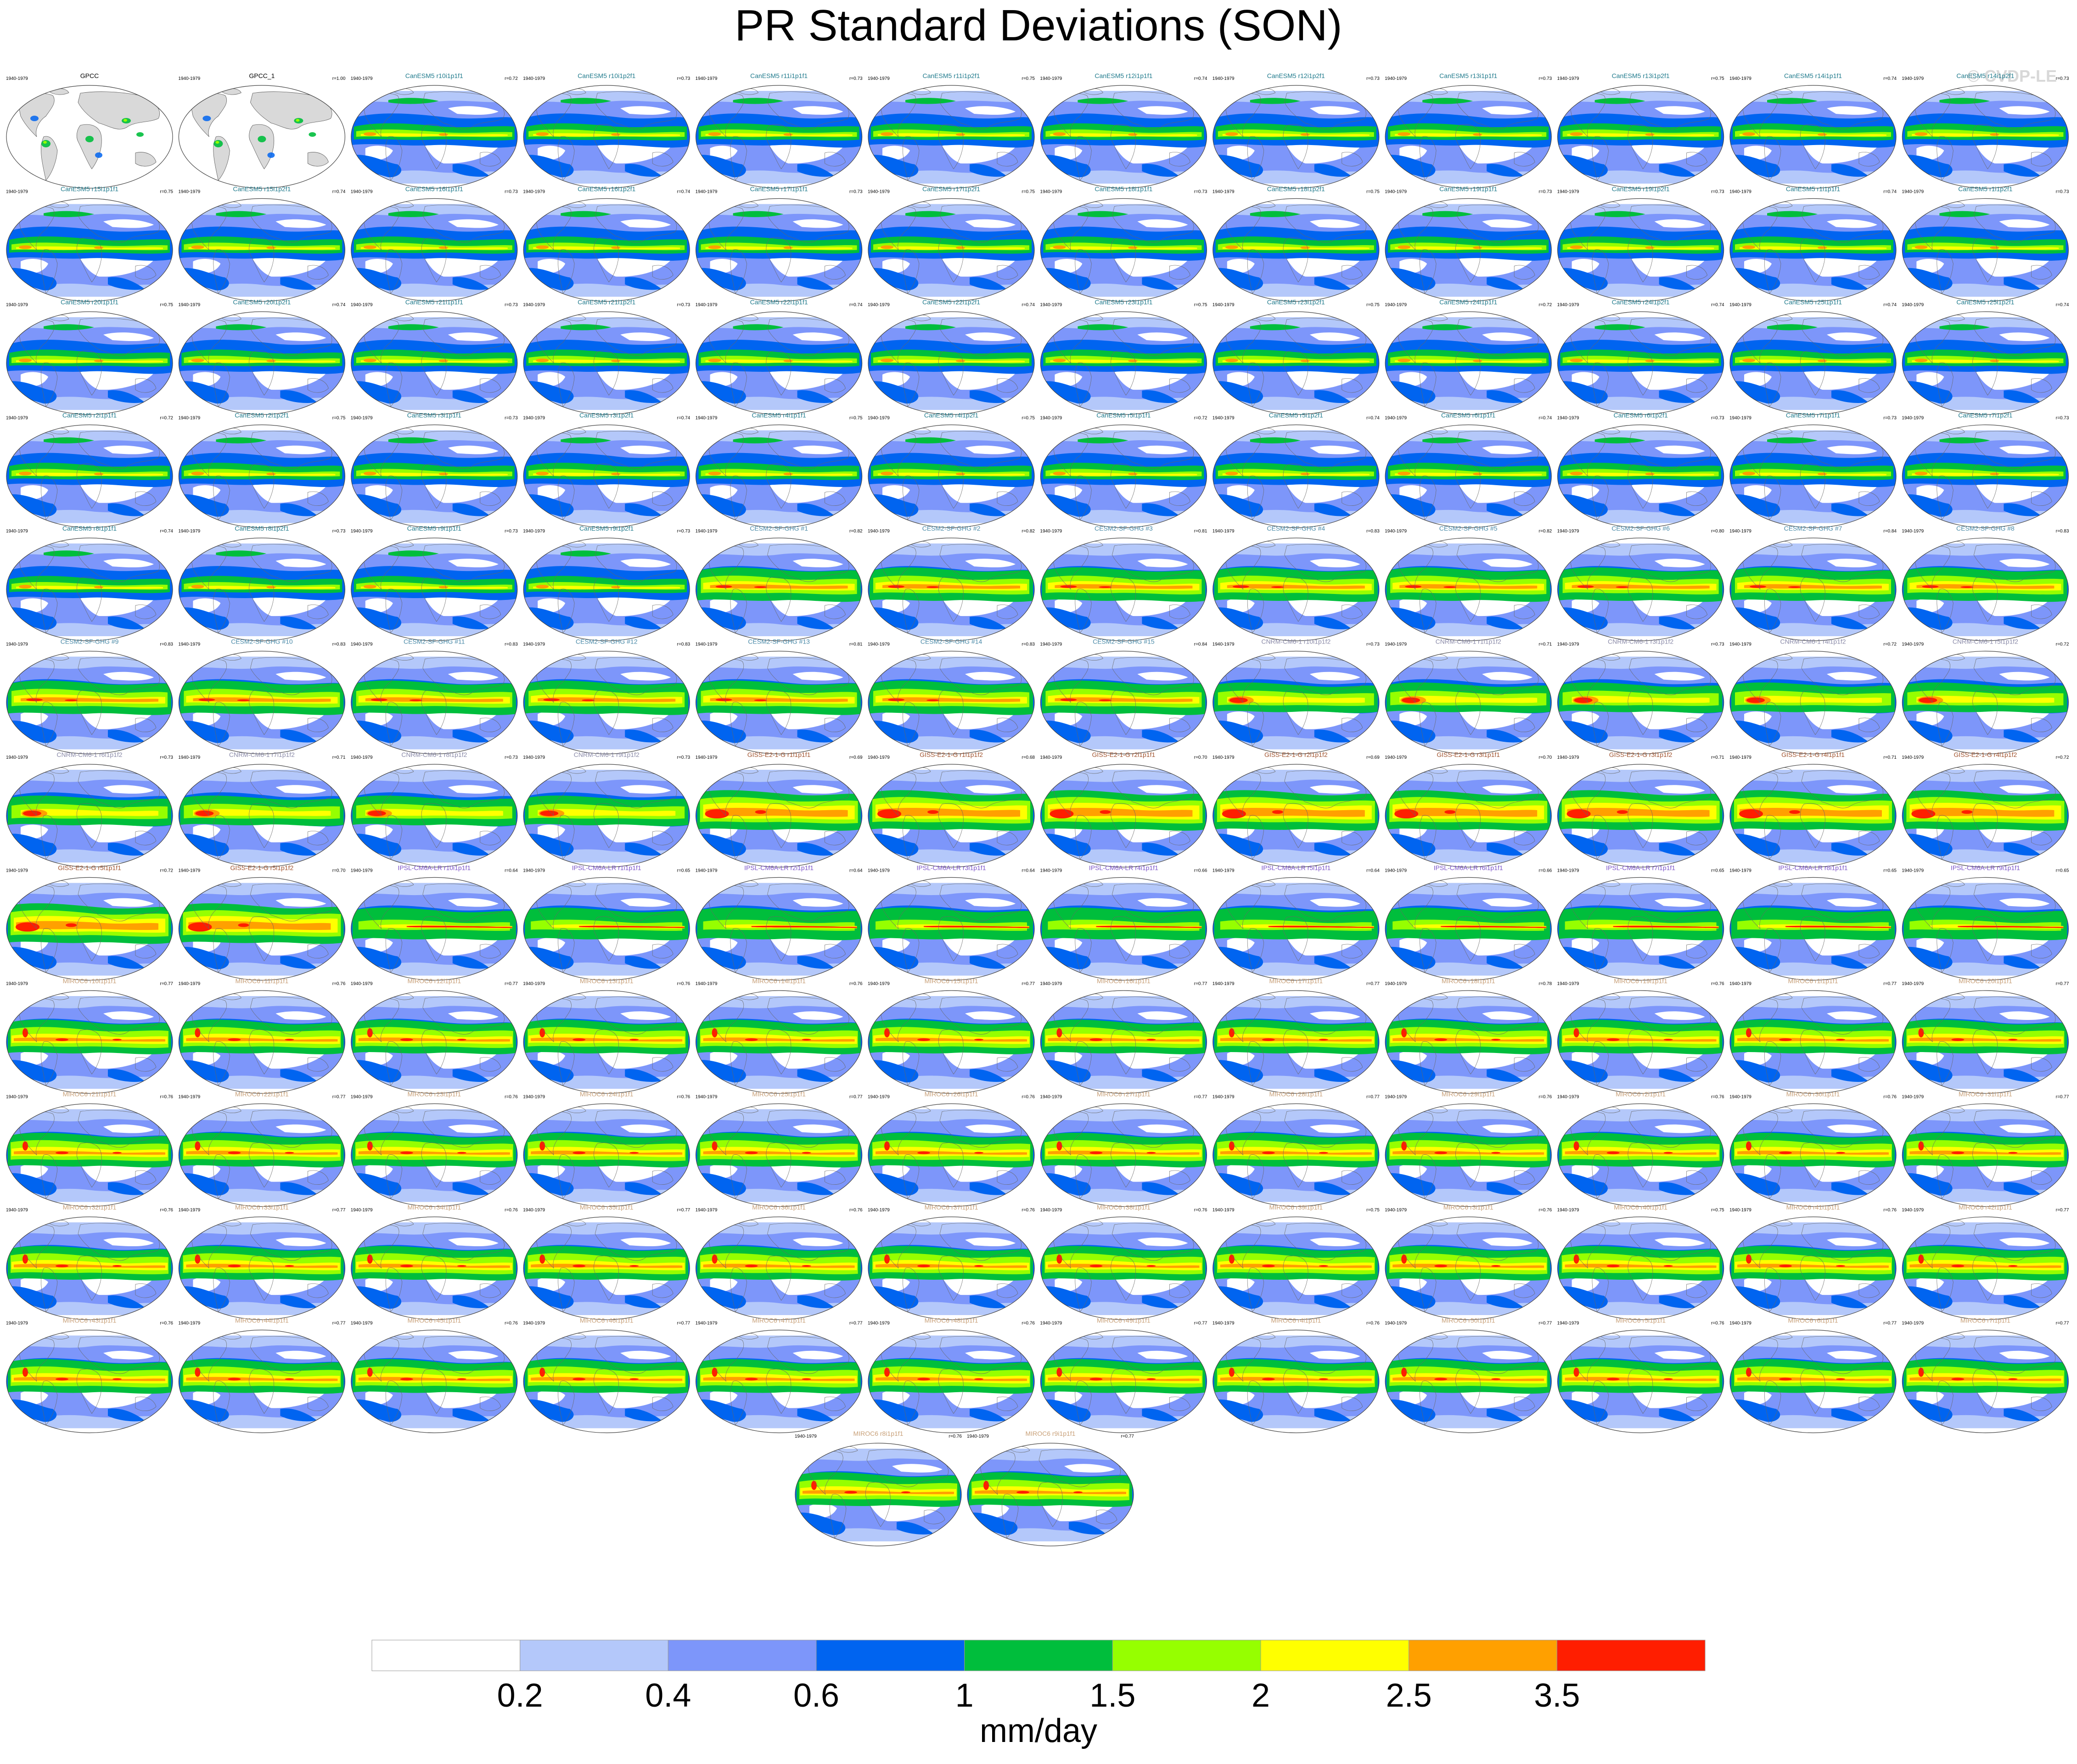  I want to click on map-panel: 1940-1979 GPCC_1 r=1.00, so click(262, 130).